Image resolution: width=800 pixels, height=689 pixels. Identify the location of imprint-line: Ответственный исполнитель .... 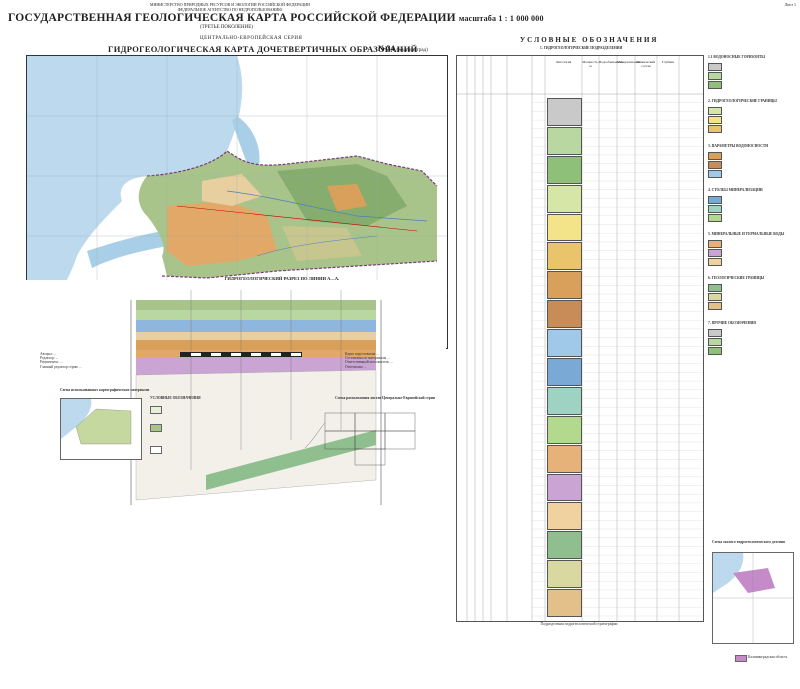
(369, 362).